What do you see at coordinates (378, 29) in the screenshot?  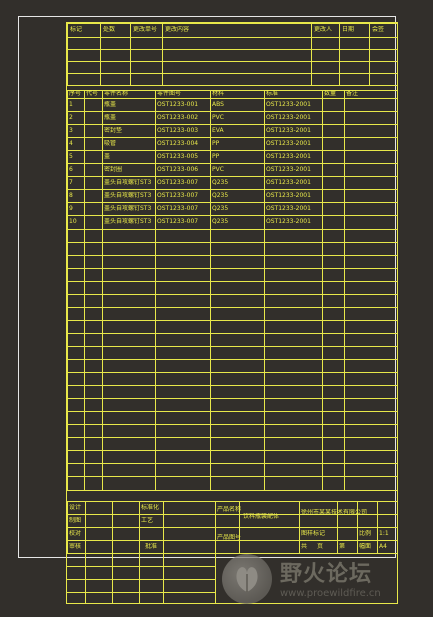 I see `revision-header-cell: 会签` at bounding box center [378, 29].